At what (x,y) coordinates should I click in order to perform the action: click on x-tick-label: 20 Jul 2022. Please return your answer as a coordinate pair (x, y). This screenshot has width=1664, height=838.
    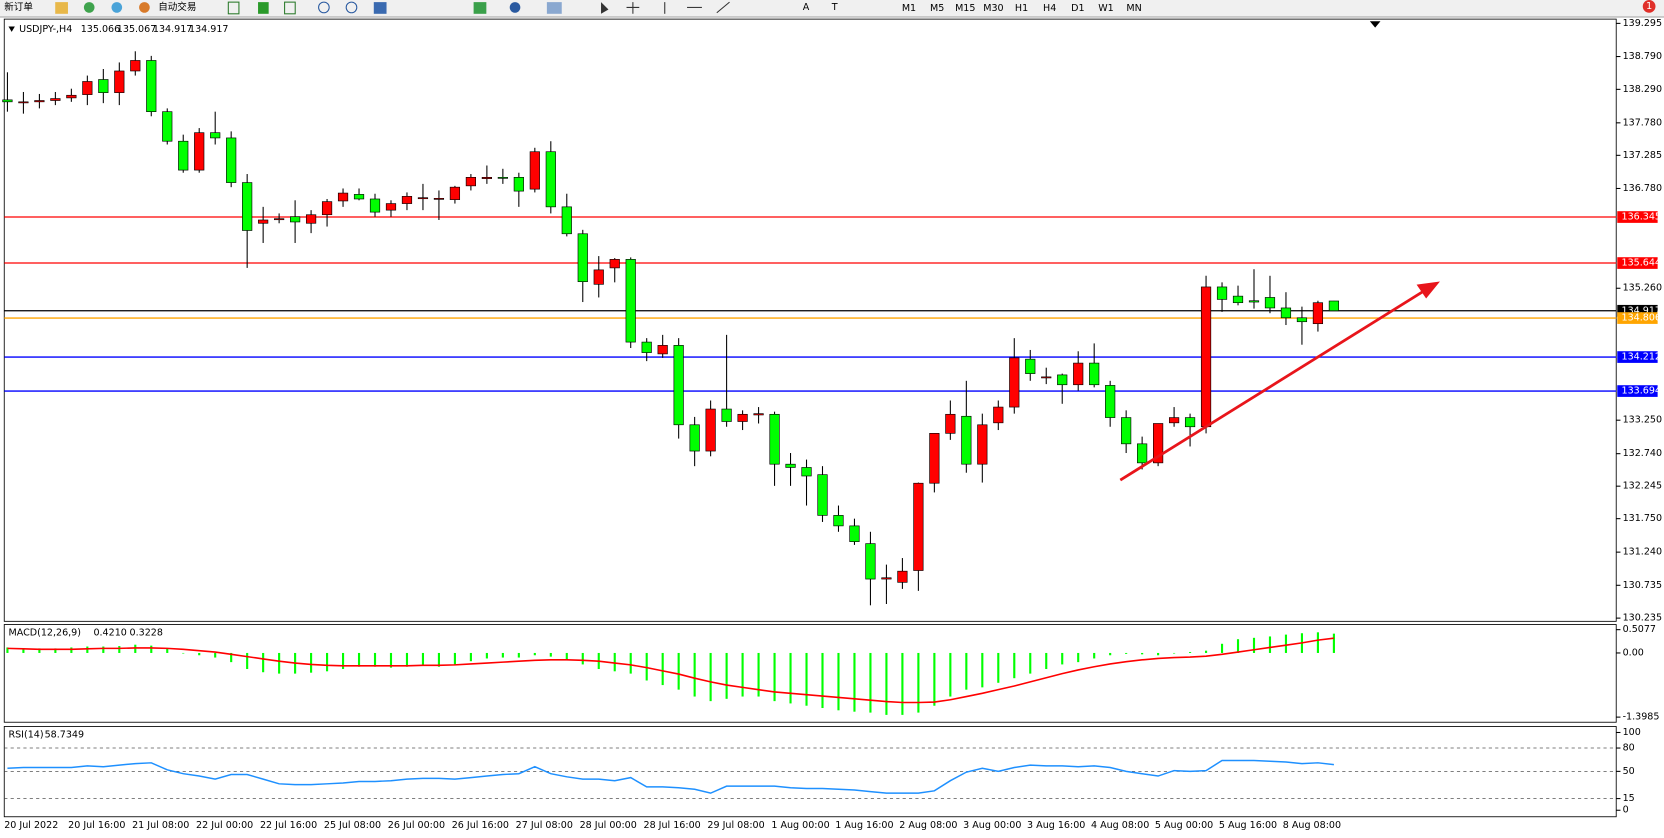
    Looking at the image, I should click on (31, 825).